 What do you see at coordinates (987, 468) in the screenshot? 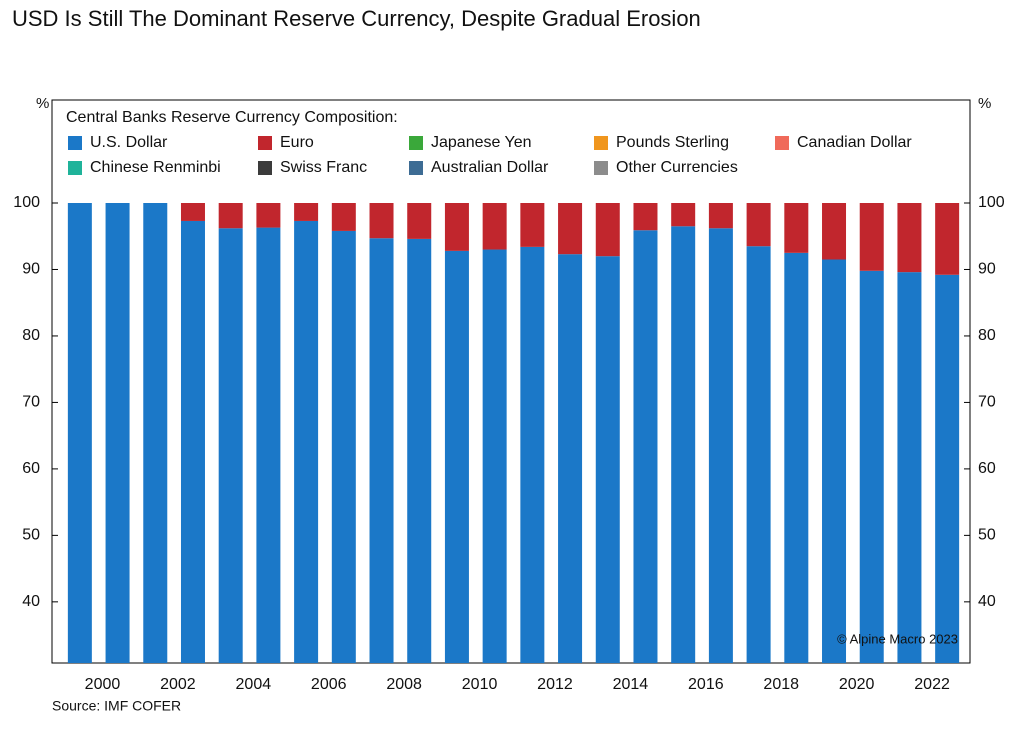
I see `y2-tick-label: 60` at bounding box center [987, 468].